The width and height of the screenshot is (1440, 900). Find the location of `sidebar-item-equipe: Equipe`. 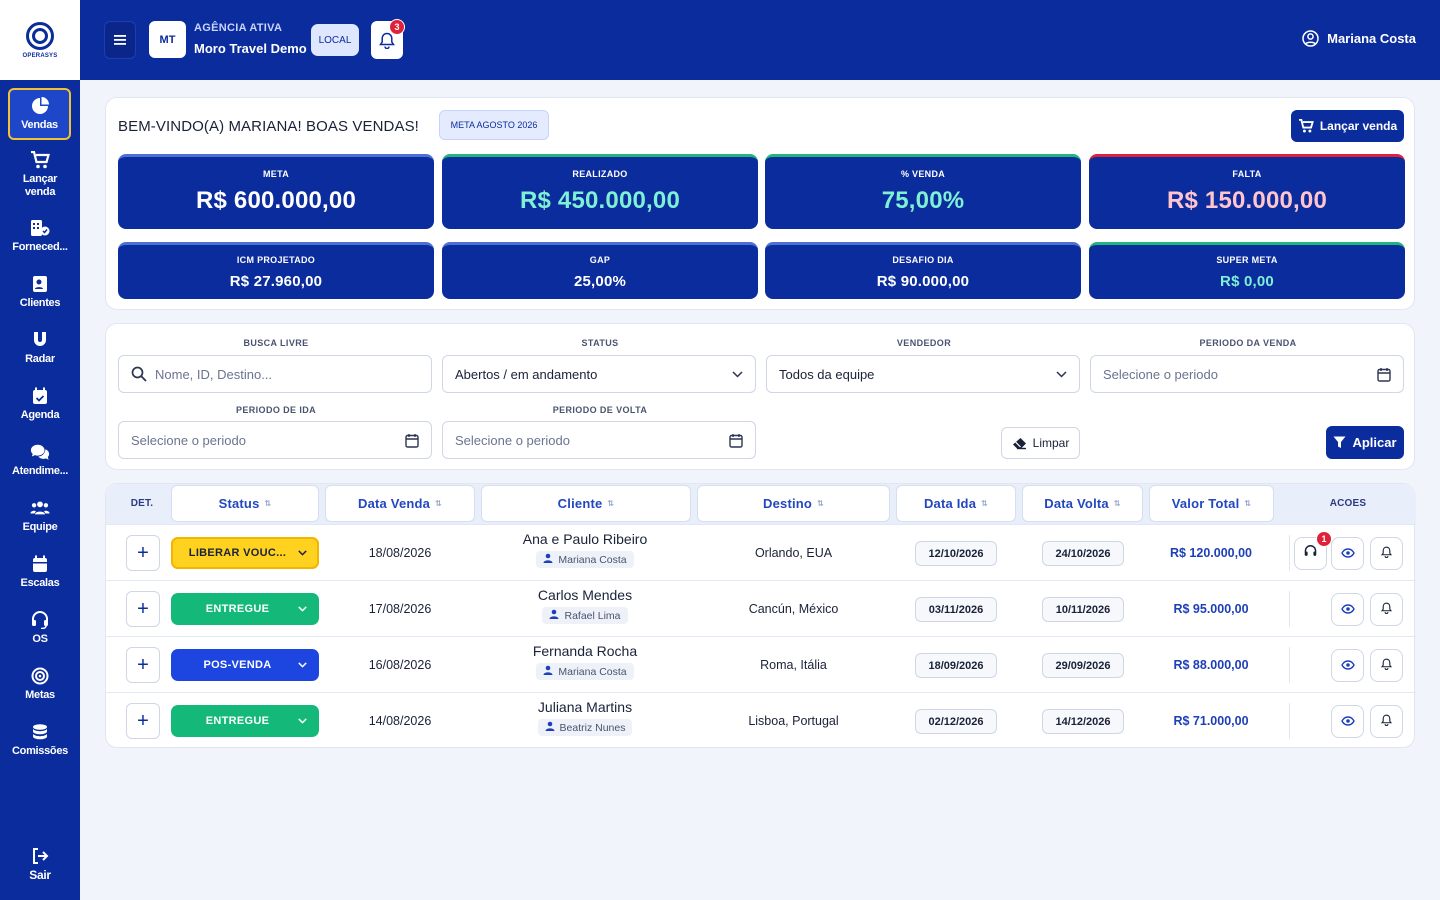

sidebar-item-equipe: Equipe is located at coordinates (40, 516).